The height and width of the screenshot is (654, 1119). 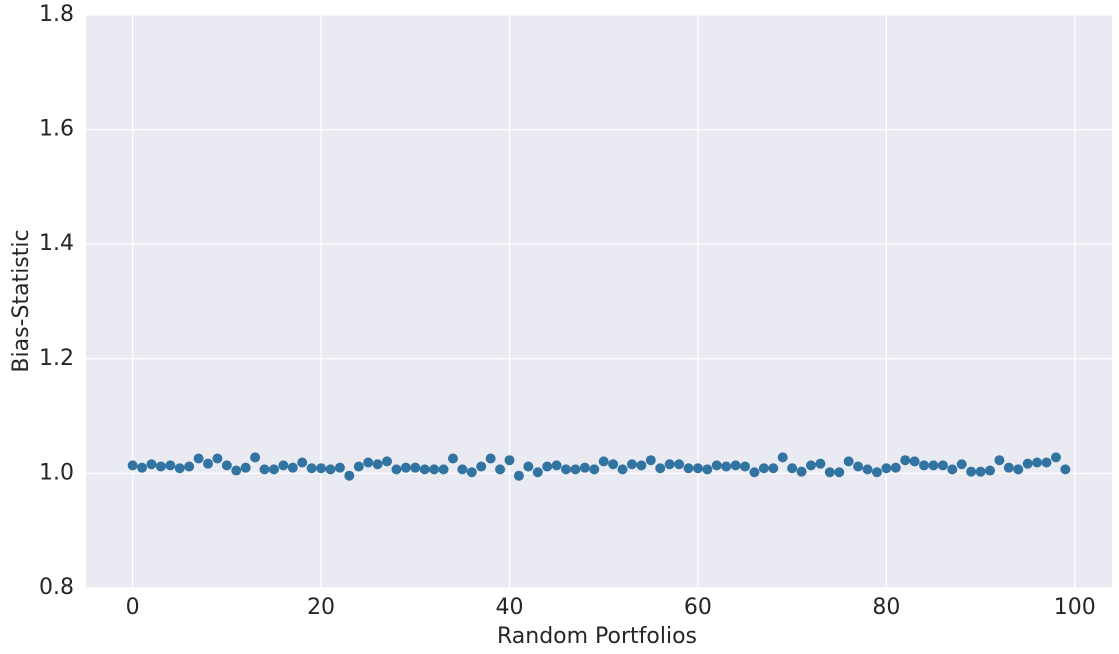 What do you see at coordinates (56, 587) in the screenshot?
I see `y-tick-label: 0.8` at bounding box center [56, 587].